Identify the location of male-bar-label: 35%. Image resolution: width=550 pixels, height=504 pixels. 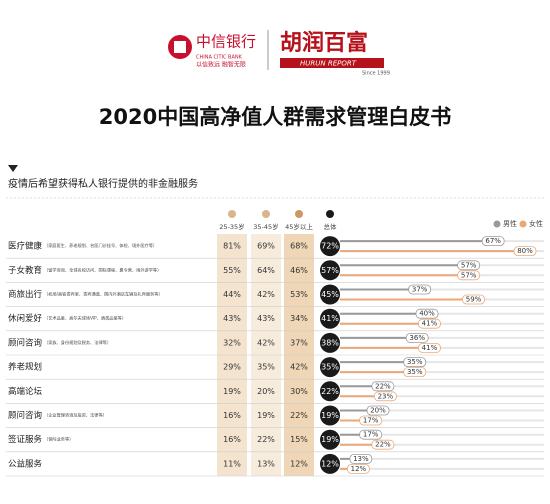
(415, 362).